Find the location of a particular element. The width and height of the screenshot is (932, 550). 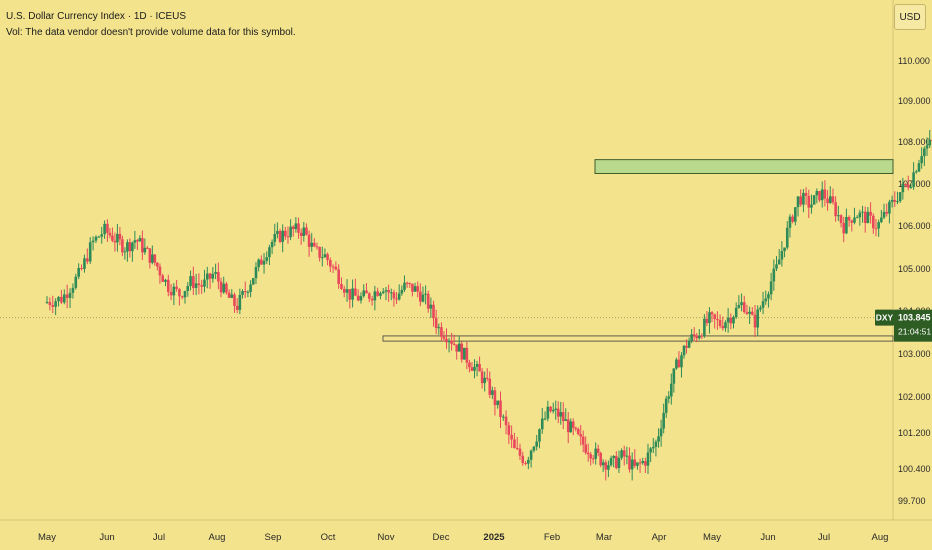

symbol-title: U.S. Dollar Currency Index · 1D · ICEUS is located at coordinates (96, 16).